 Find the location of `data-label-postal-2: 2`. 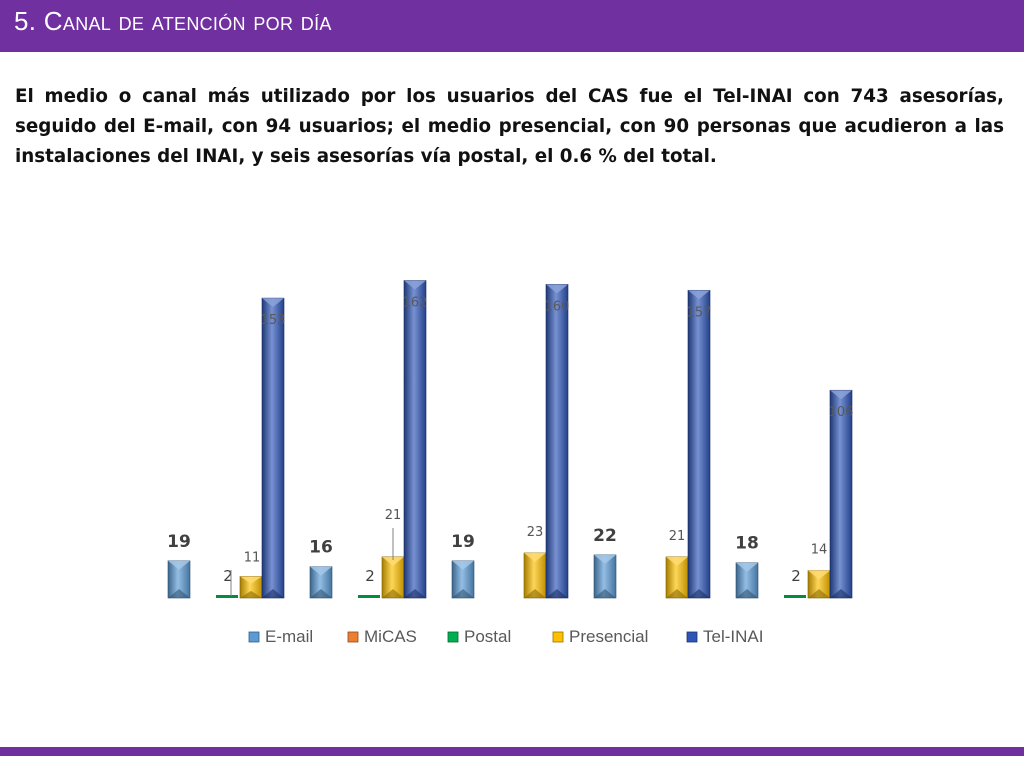

data-label-postal-2: 2 is located at coordinates (370, 576).